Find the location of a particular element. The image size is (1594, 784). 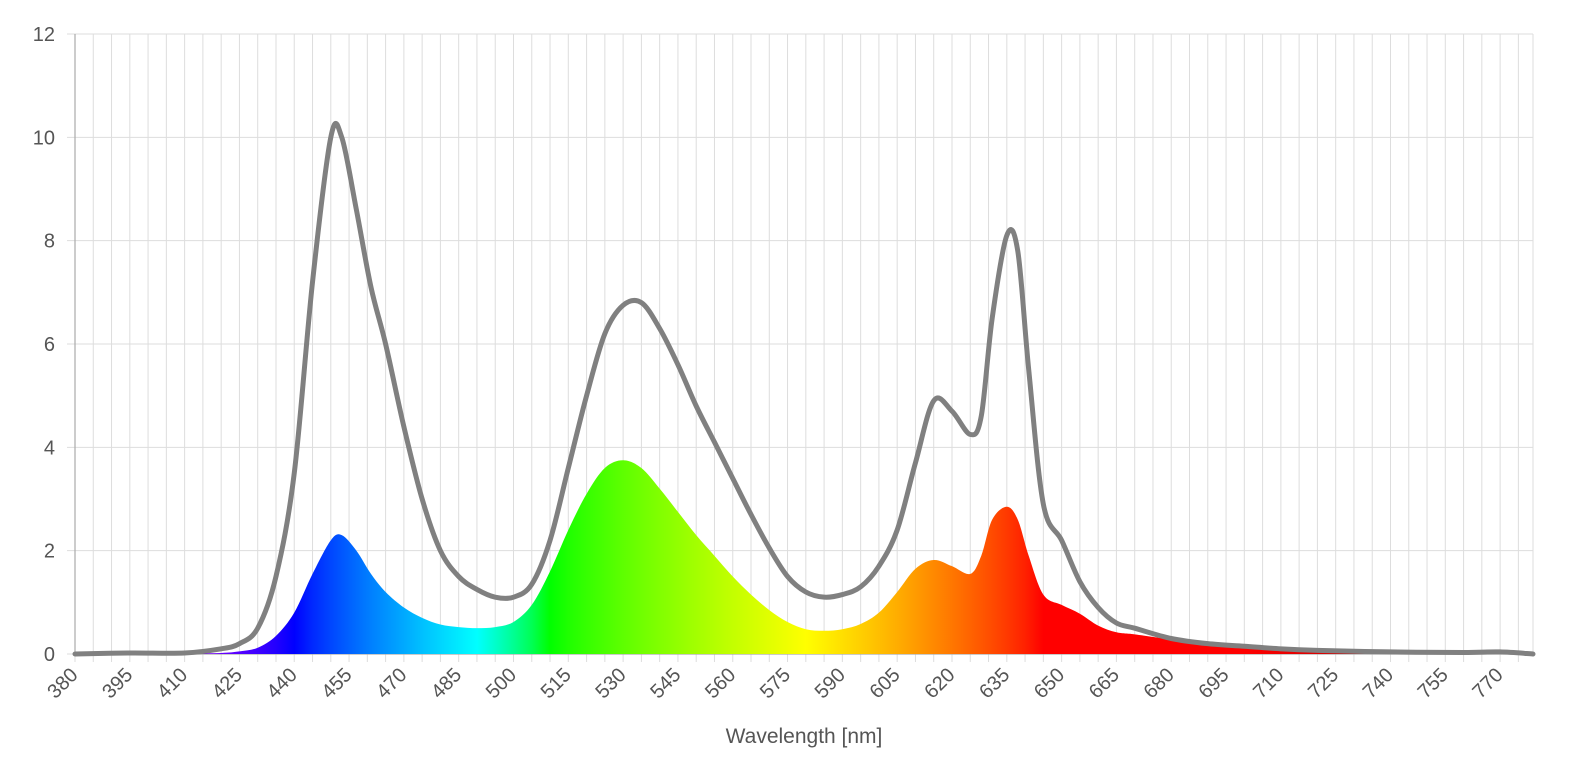

x-tick-label: 755 is located at coordinates (1433, 683).